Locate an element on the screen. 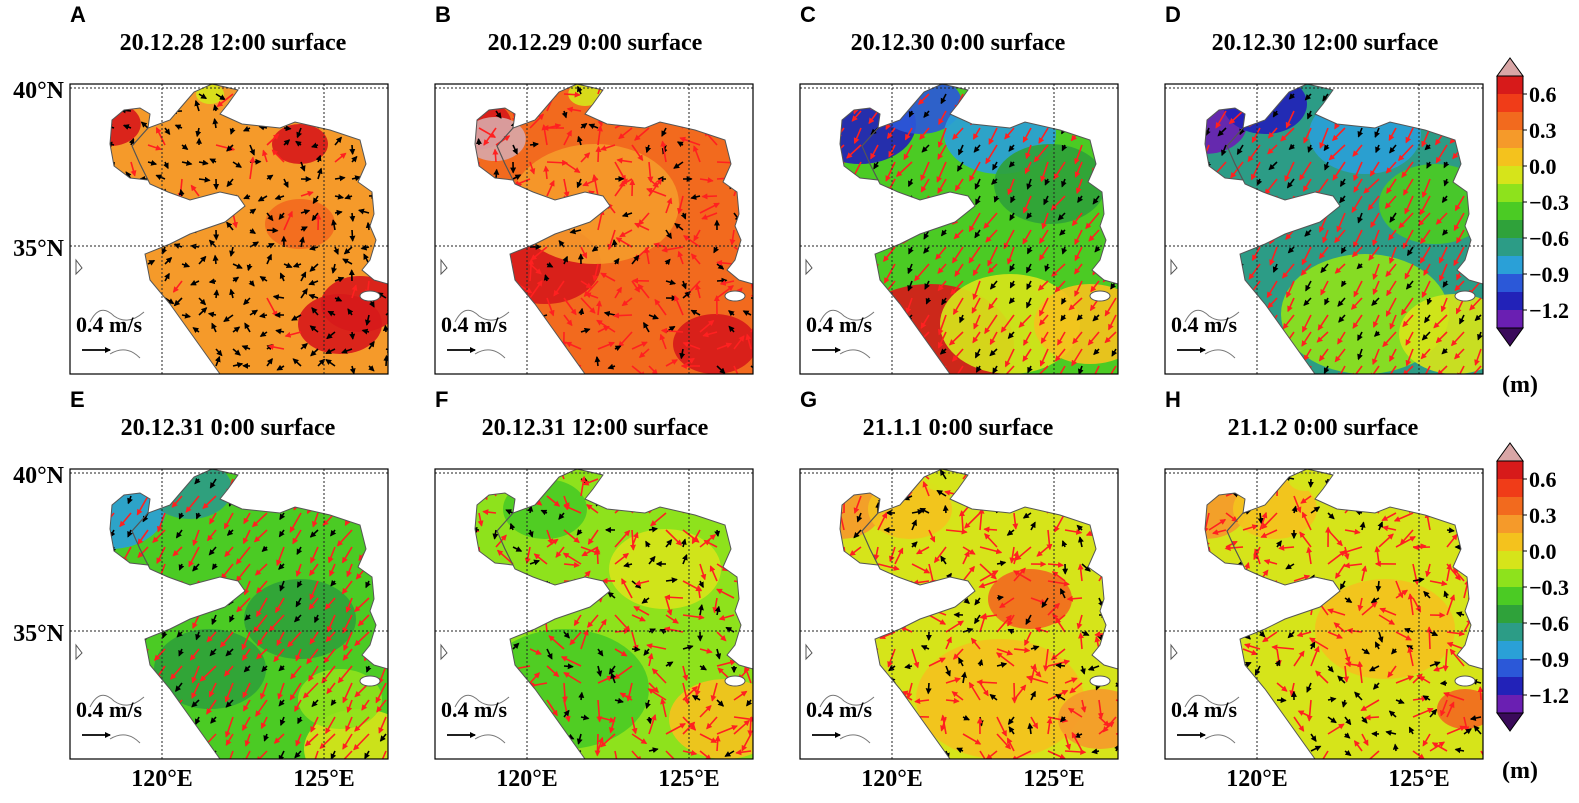 The width and height of the screenshot is (1579, 803). colorbar-tick-label: 0.0 is located at coordinates (1543, 551).